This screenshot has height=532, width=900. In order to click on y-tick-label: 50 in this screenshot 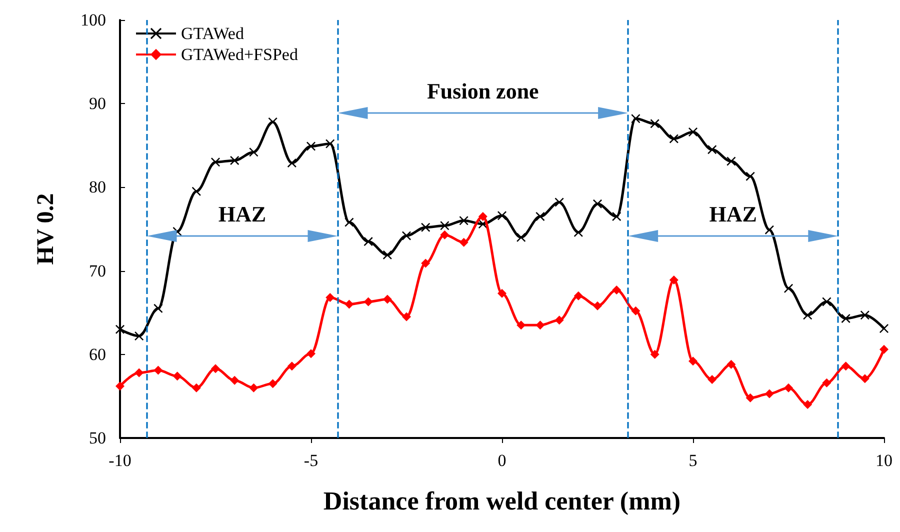, I will do `click(97, 438)`.